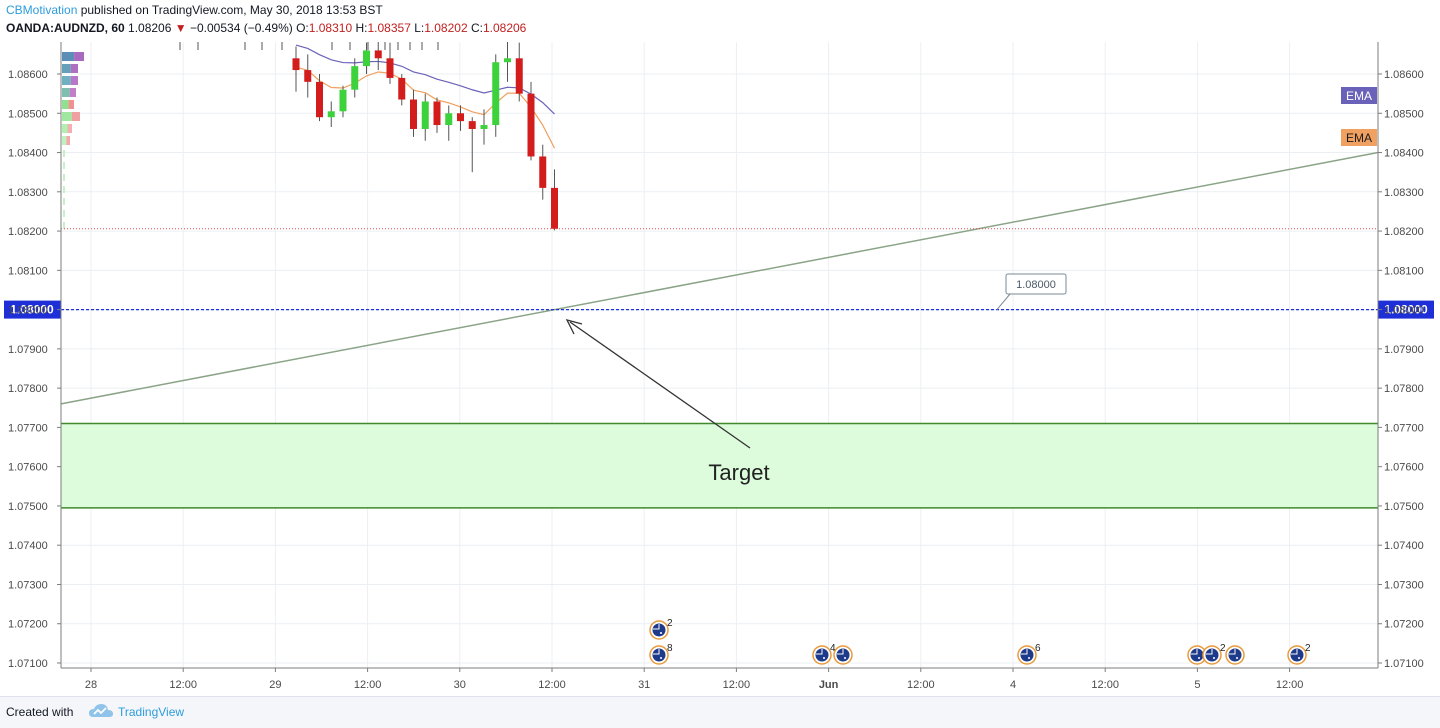 The image size is (1440, 728). What do you see at coordinates (446, 28) in the screenshot?
I see `low-value: 1.08202` at bounding box center [446, 28].